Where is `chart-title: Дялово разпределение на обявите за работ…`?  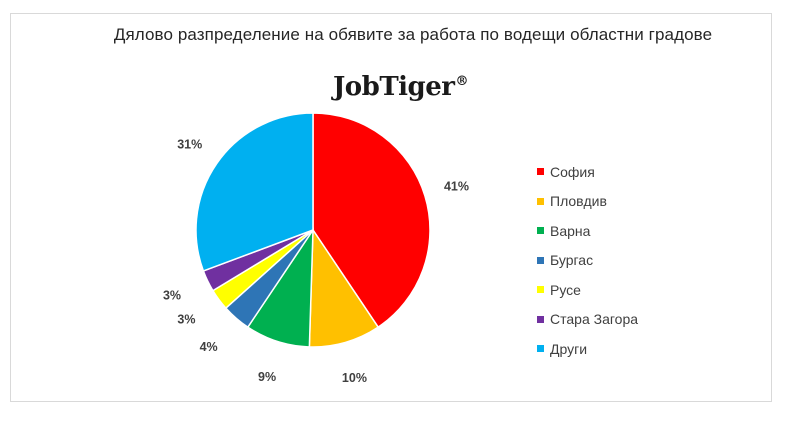
chart-title: Дялово разпределение на обявите за работ… is located at coordinates (413, 34).